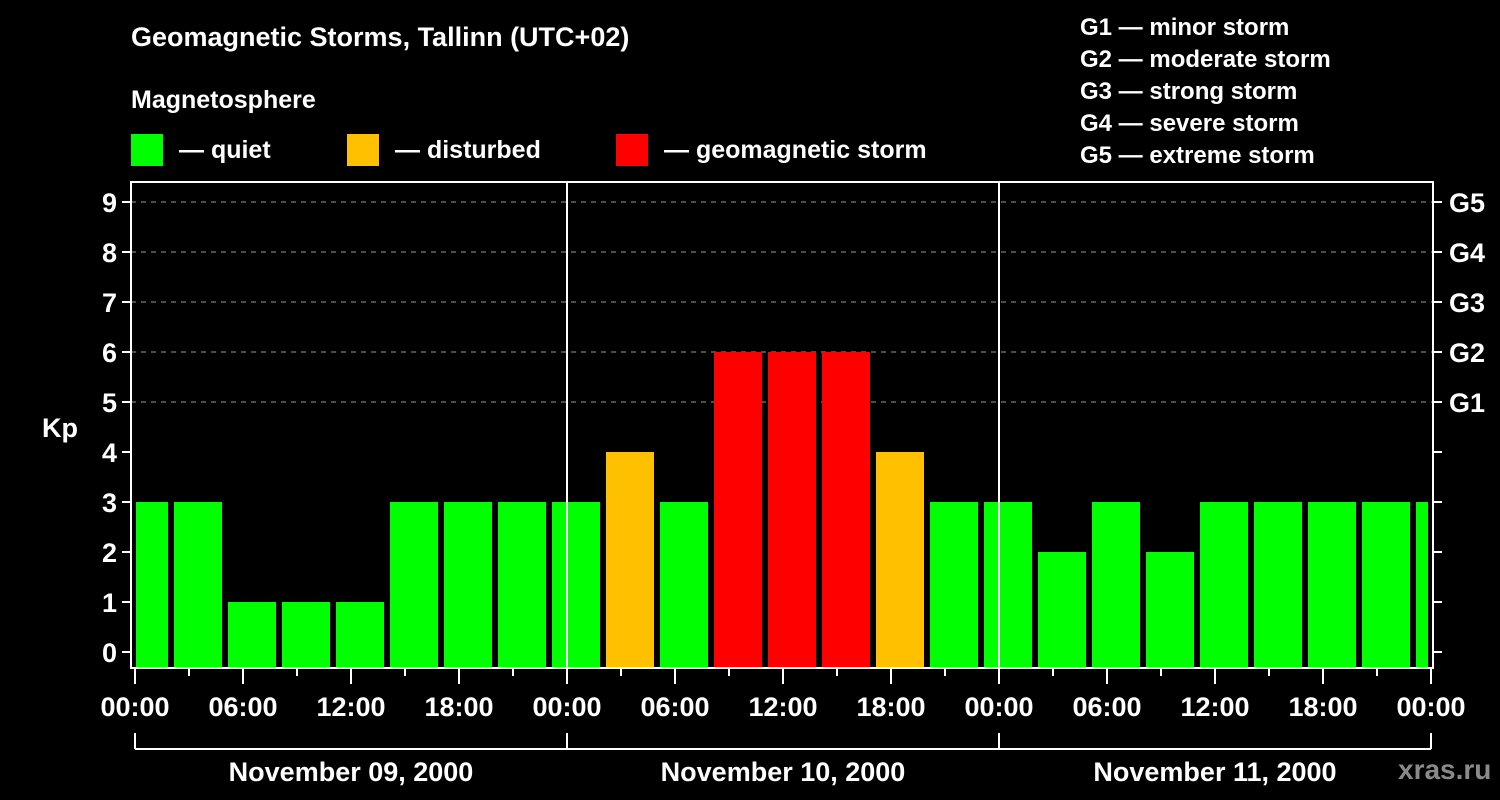  Describe the element at coordinates (1467, 353) in the screenshot. I see `g-level-label: G2` at that location.